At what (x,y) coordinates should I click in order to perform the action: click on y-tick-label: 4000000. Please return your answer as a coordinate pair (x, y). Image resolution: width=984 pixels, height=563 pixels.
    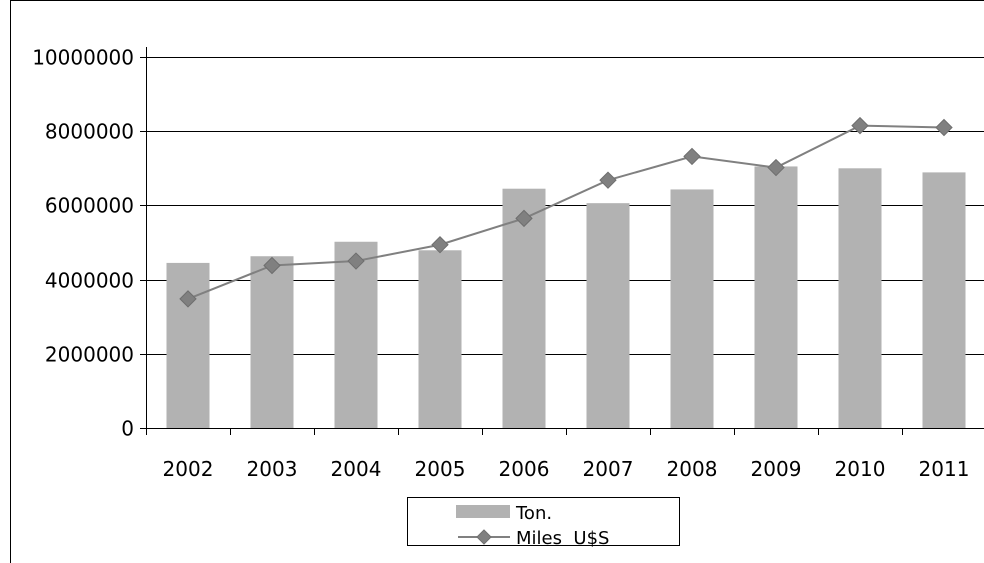
    Looking at the image, I should click on (89, 281).